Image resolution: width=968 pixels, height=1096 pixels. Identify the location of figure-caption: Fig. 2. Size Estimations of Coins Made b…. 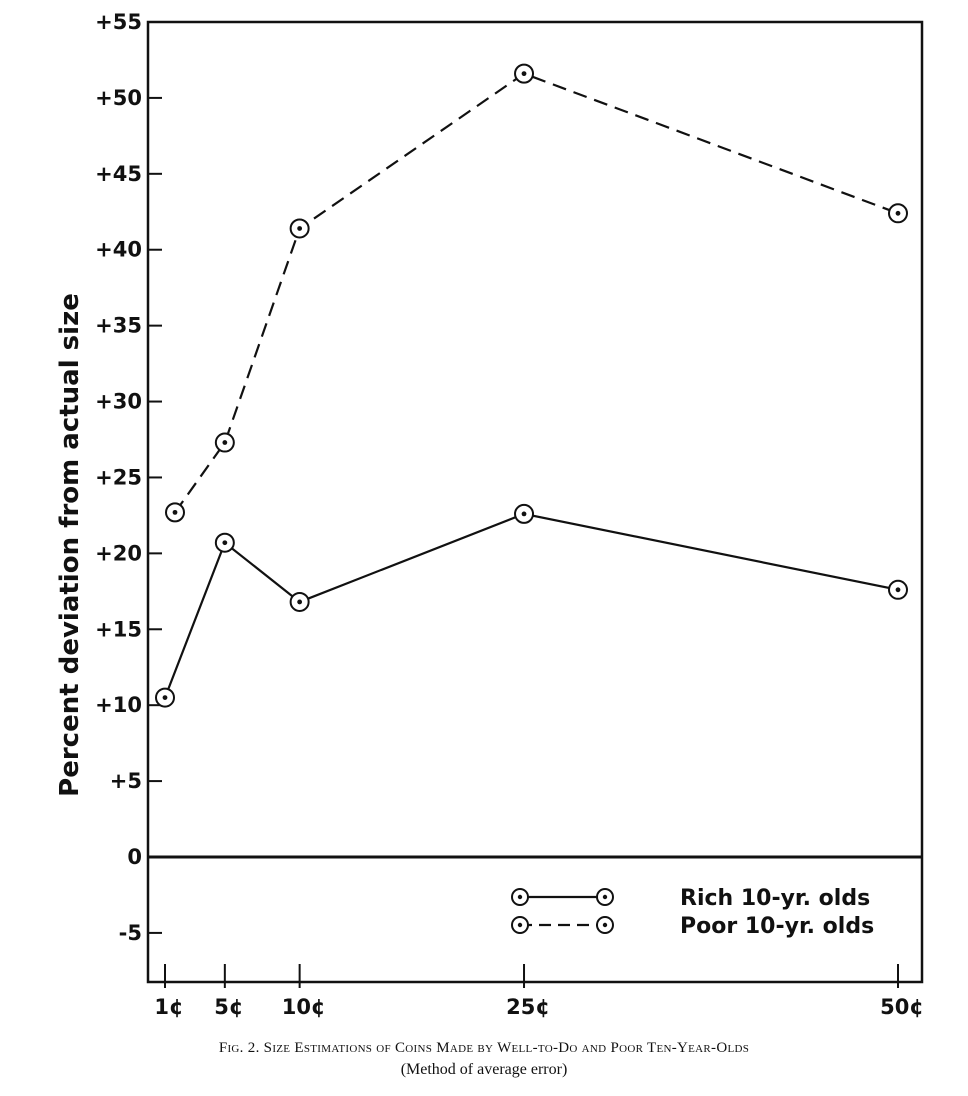
(484, 1048).